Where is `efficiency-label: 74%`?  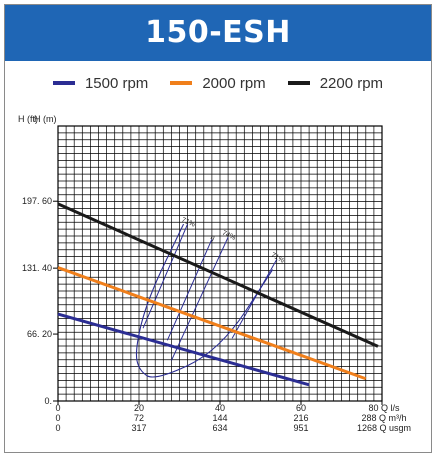 efficiency-label: 74% is located at coordinates (229, 236).